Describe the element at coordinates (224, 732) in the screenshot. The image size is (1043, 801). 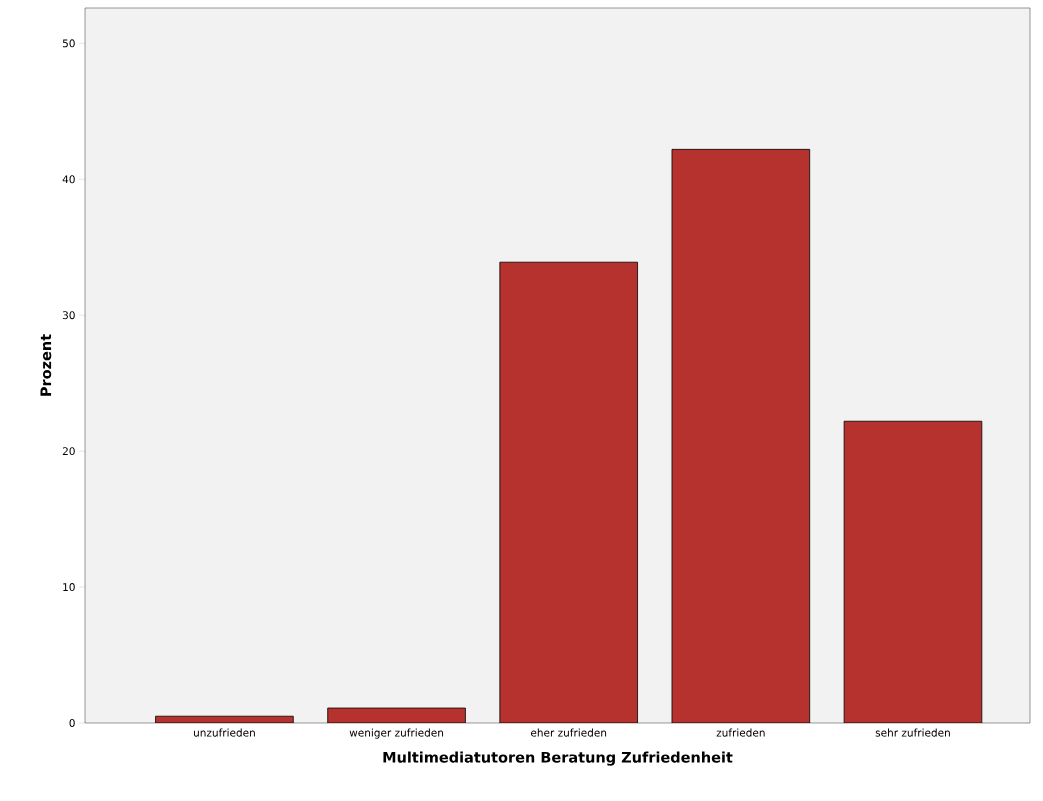
I see `x-tick-label: unzufrieden` at that location.